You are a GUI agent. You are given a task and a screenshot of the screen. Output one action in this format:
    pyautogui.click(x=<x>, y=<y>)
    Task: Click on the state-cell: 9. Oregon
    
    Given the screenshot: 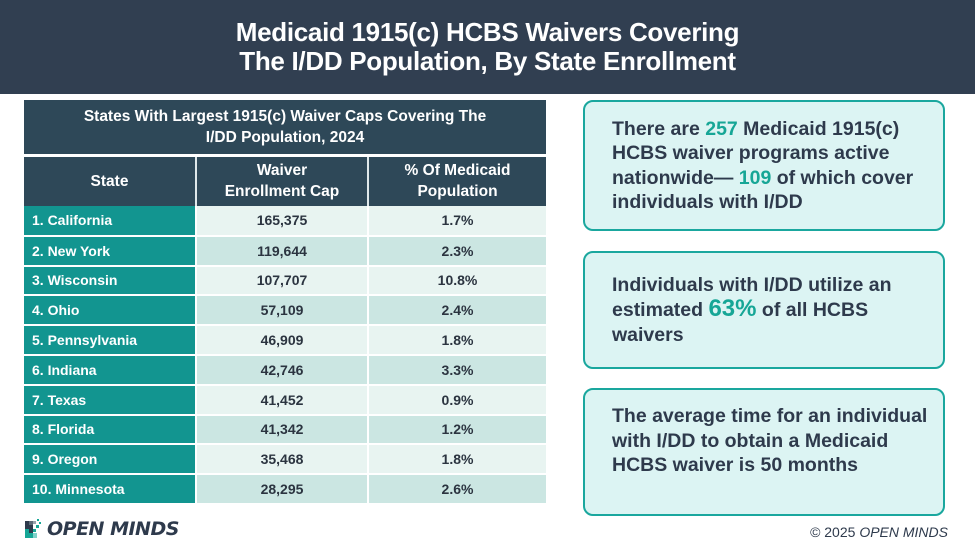 What is the action you would take?
    pyautogui.click(x=110, y=460)
    